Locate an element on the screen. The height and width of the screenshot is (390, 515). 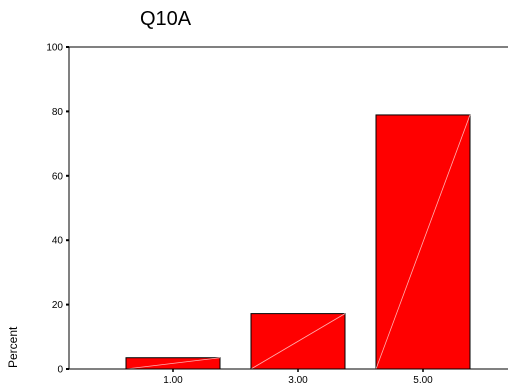
y-tick-label: 100 is located at coordinates (54, 48).